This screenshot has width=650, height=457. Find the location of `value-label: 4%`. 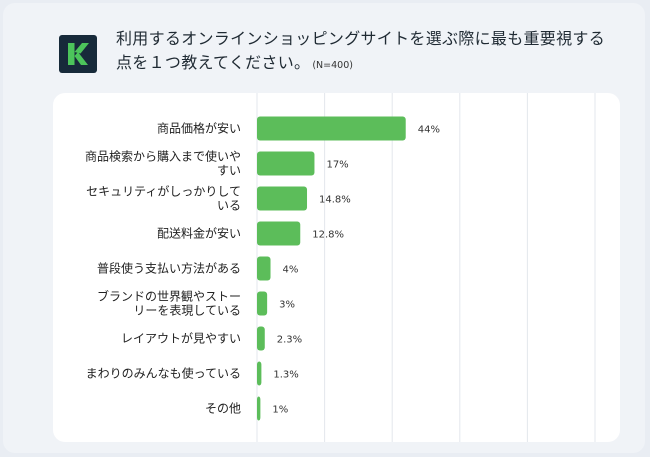

value-label: 4% is located at coordinates (291, 270).